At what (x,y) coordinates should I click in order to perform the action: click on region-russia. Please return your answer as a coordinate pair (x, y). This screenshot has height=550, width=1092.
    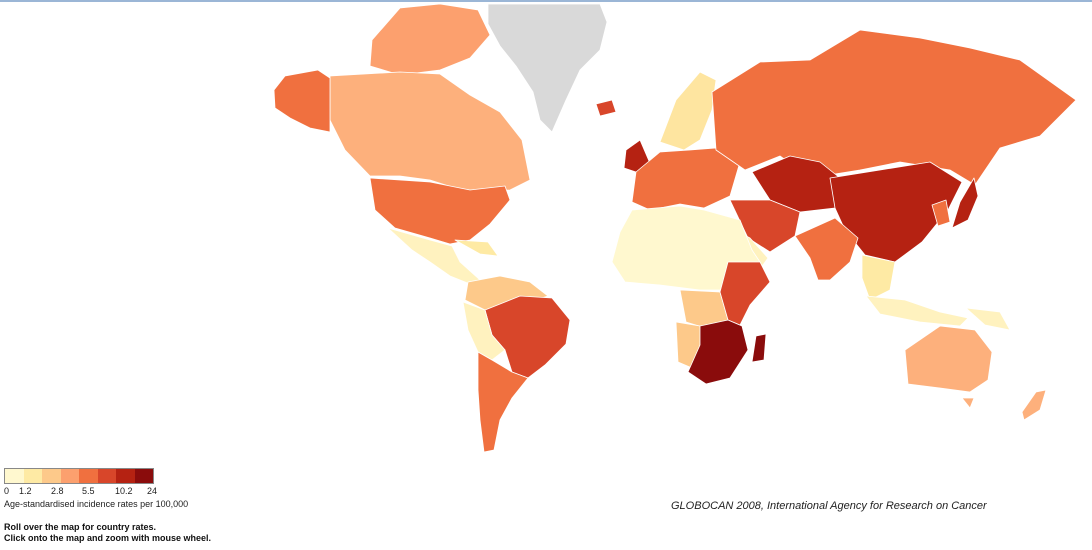
    Looking at the image, I should click on (894, 107).